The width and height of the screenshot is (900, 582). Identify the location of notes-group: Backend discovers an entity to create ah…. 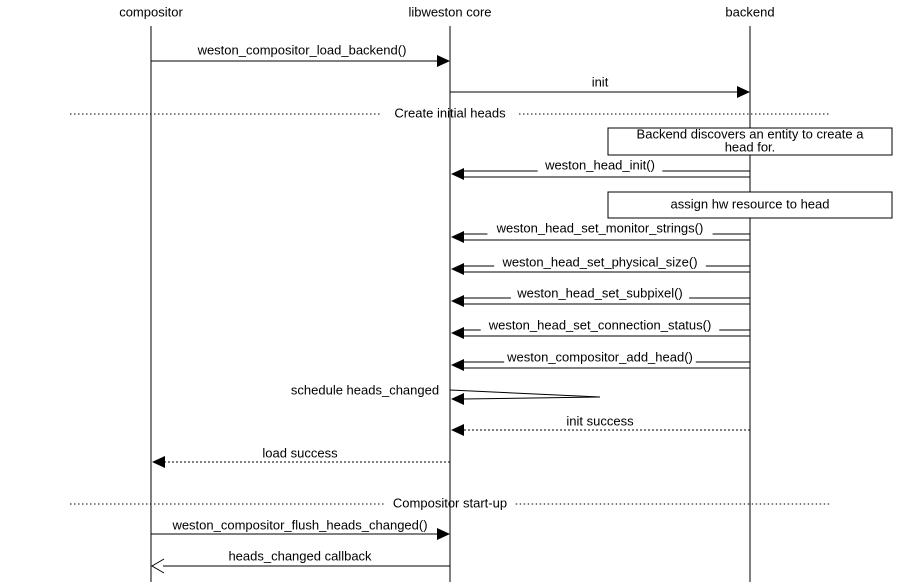
(750, 172).